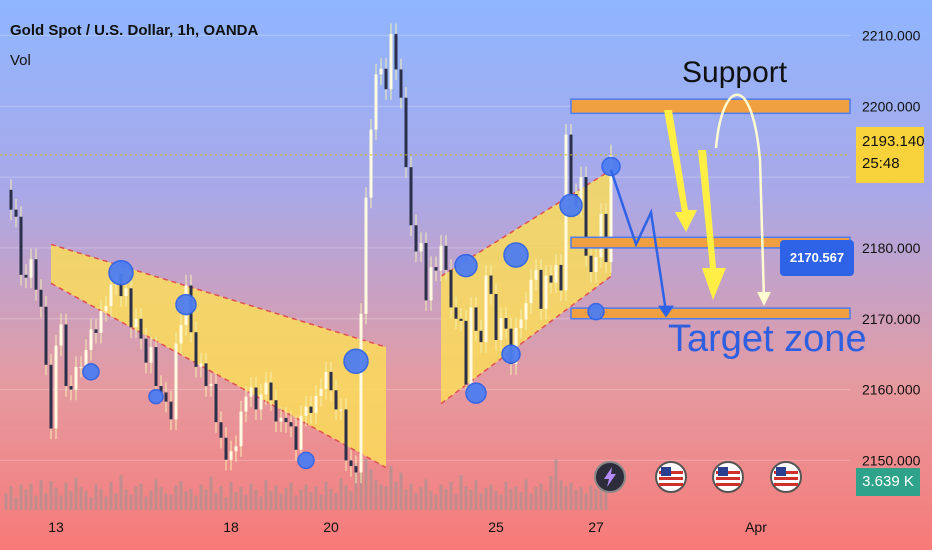 The height and width of the screenshot is (550, 932). I want to click on target-zone, so click(710, 313).